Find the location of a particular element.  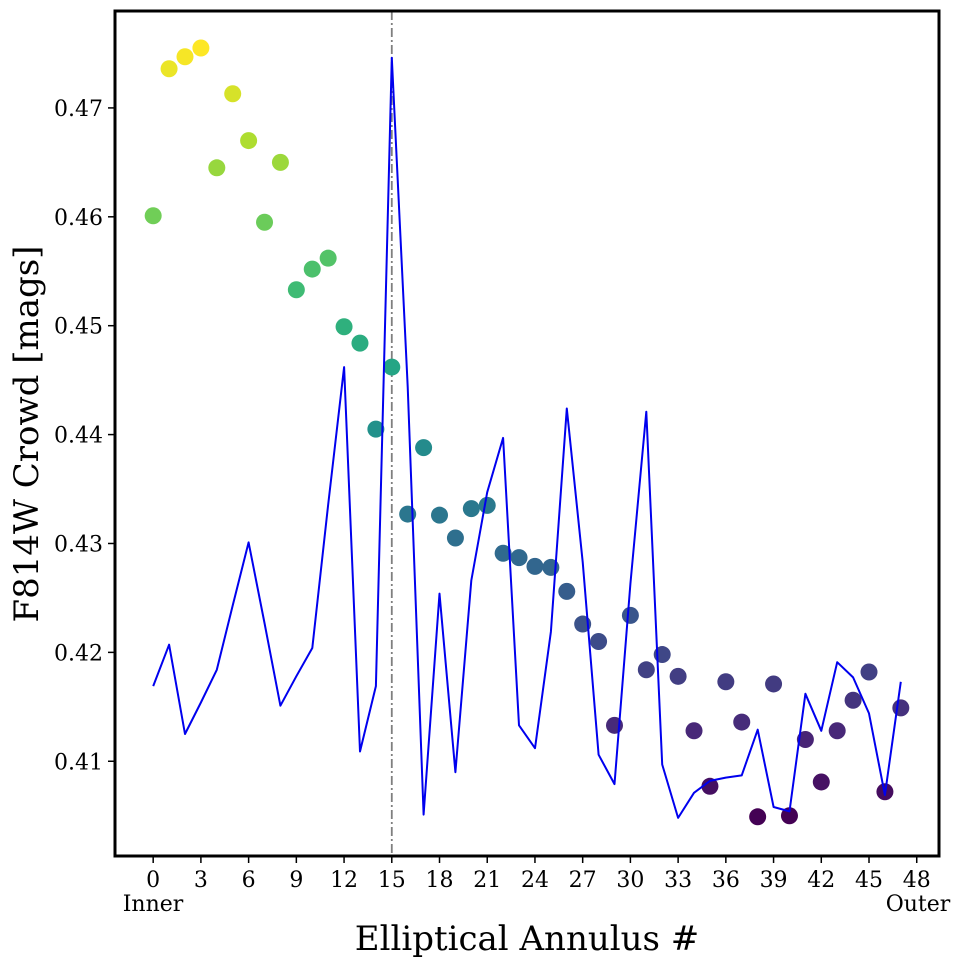

y-tick-label: 0.41 is located at coordinates (78, 762).